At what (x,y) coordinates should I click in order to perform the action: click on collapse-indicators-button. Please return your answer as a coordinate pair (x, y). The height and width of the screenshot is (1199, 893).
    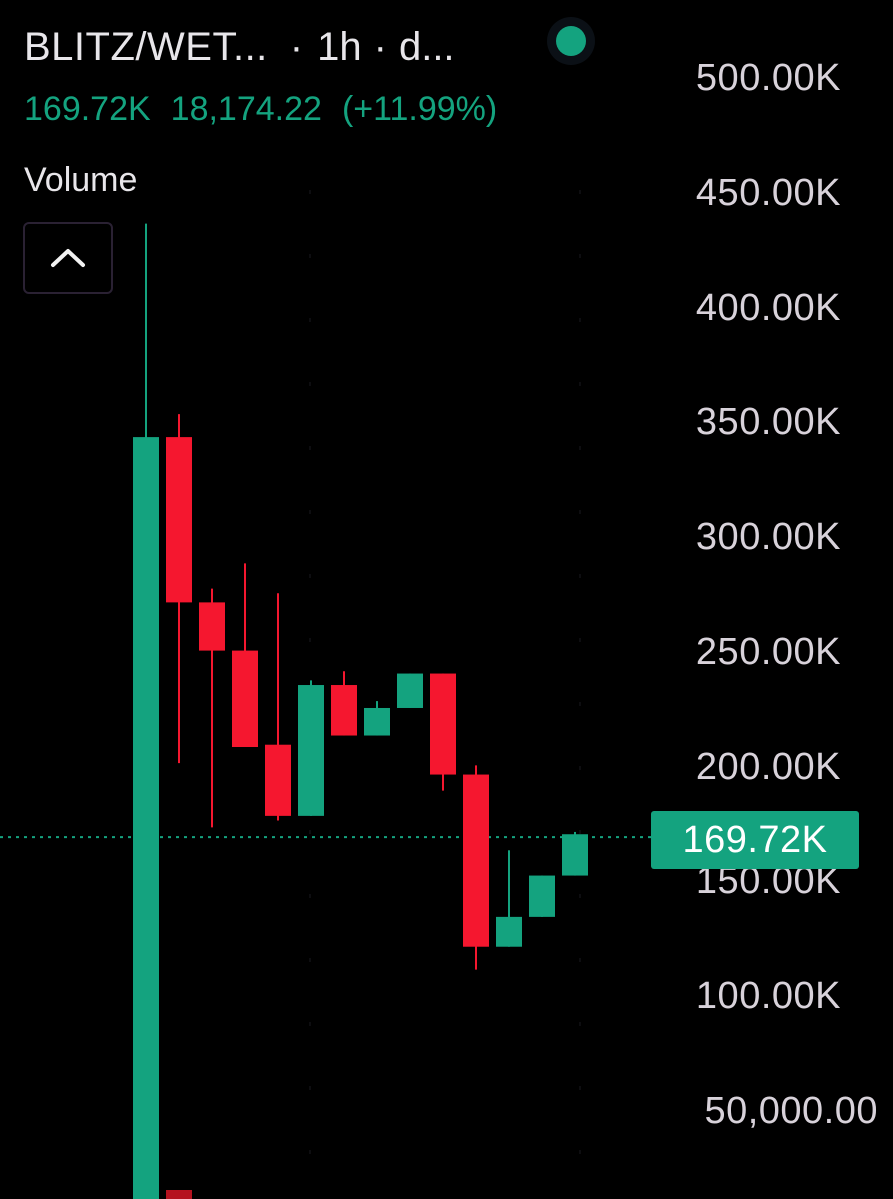
    Looking at the image, I should click on (68, 258).